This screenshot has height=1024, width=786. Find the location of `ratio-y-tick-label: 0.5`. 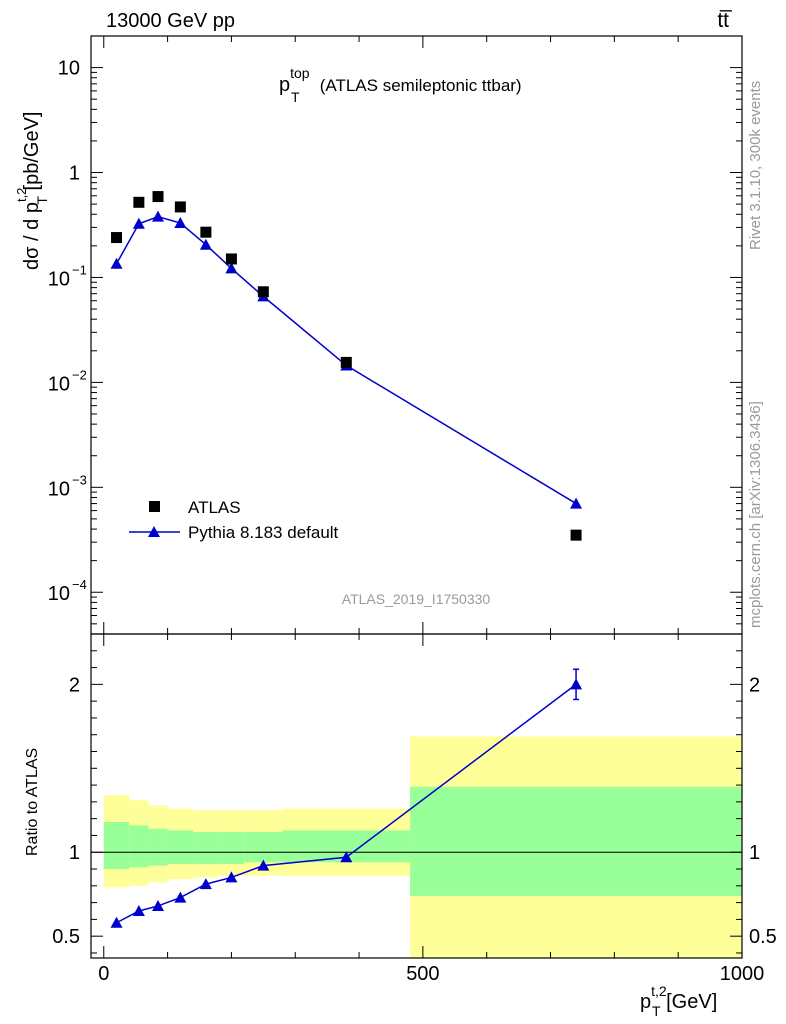

ratio-y-tick-label: 0.5 is located at coordinates (66, 937).